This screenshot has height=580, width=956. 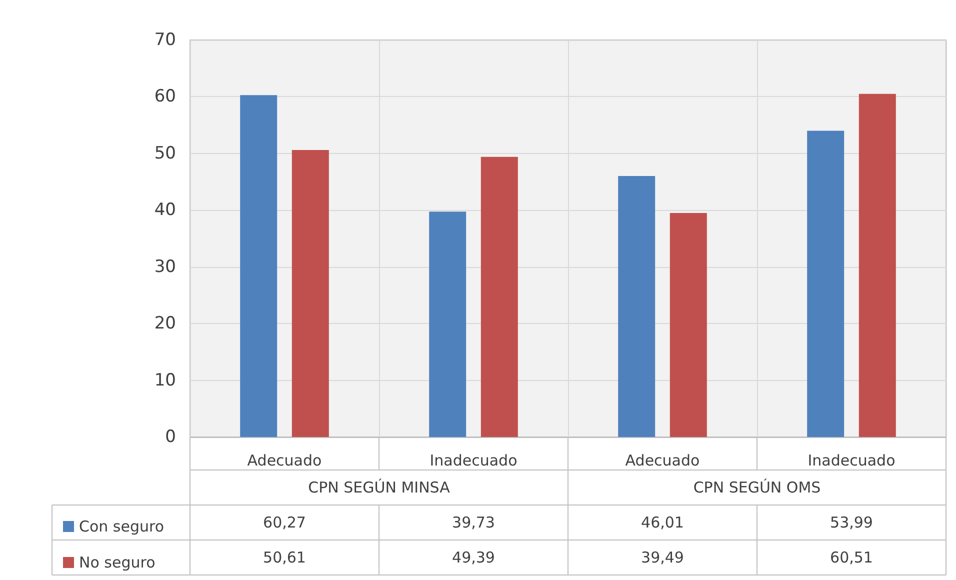 What do you see at coordinates (379, 487) in the screenshot?
I see `text: CPN SEGÚN MINSA` at bounding box center [379, 487].